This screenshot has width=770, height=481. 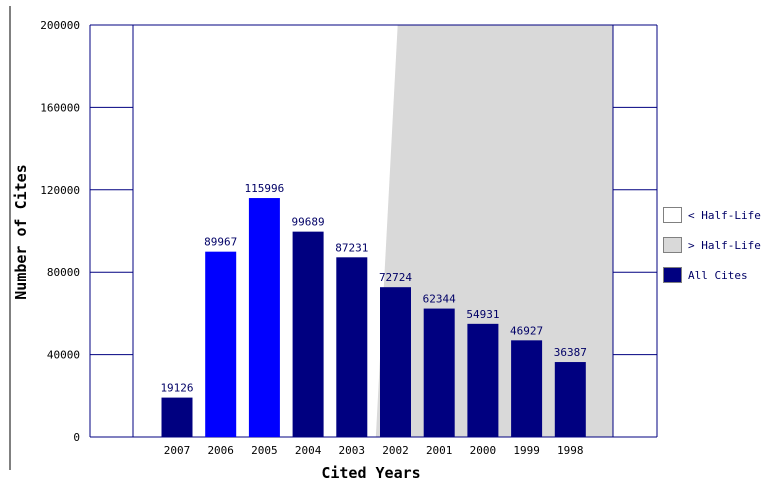 What do you see at coordinates (76, 437) in the screenshot?
I see `y-tick-label: 0` at bounding box center [76, 437].